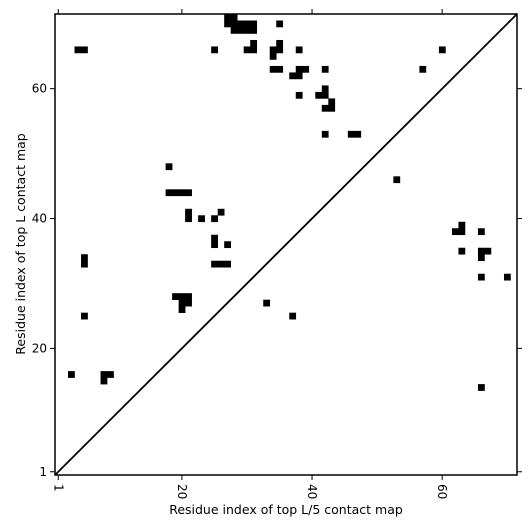  I want to click on y-tick-label: 60, so click(39, 89).